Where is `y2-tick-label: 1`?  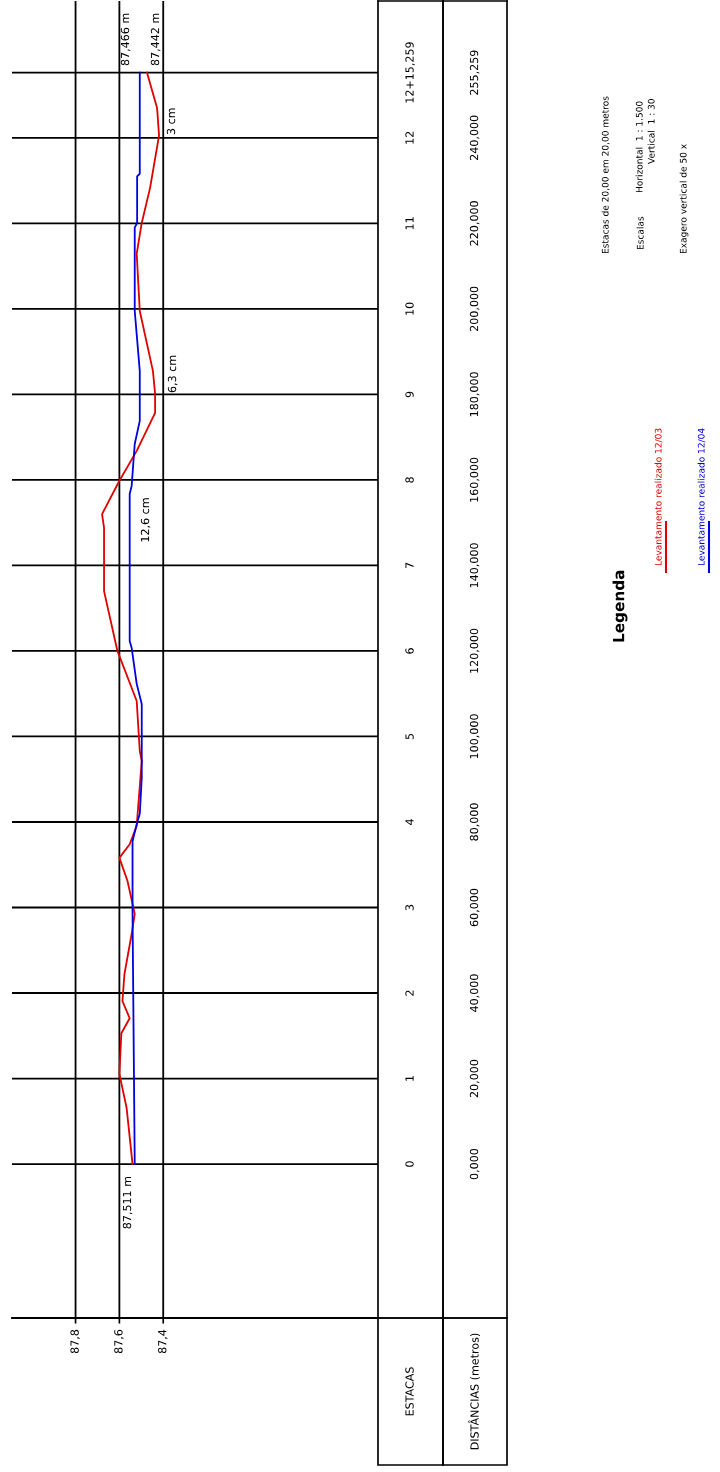
y2-tick-label: 1 is located at coordinates (409, 1078).